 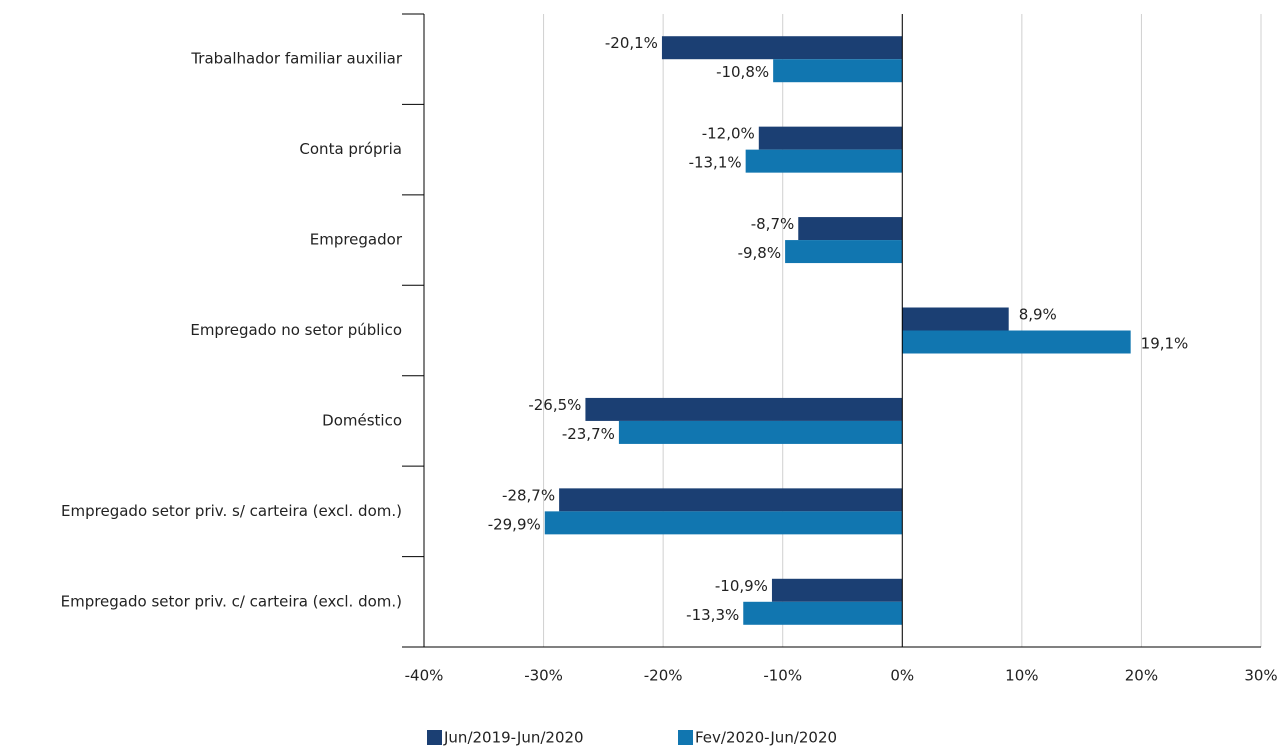 I want to click on data-label: -13,1%, so click(x=715, y=163).